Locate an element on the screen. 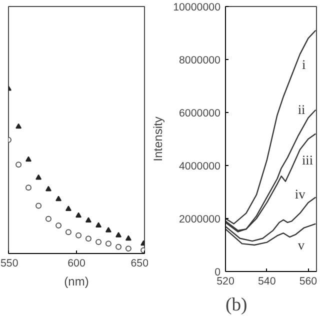  x-tick-label: 540 is located at coordinates (267, 282).